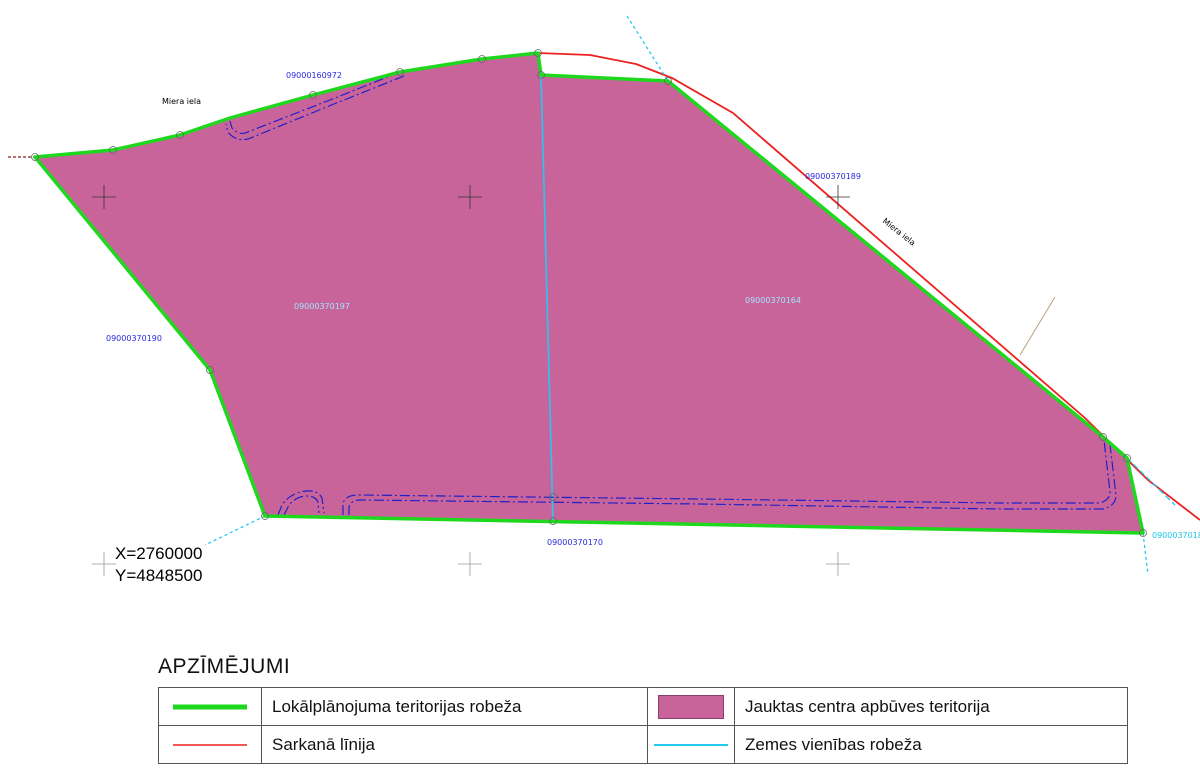  I want to click on legend-label: Sarkanā līnija, so click(454, 744).